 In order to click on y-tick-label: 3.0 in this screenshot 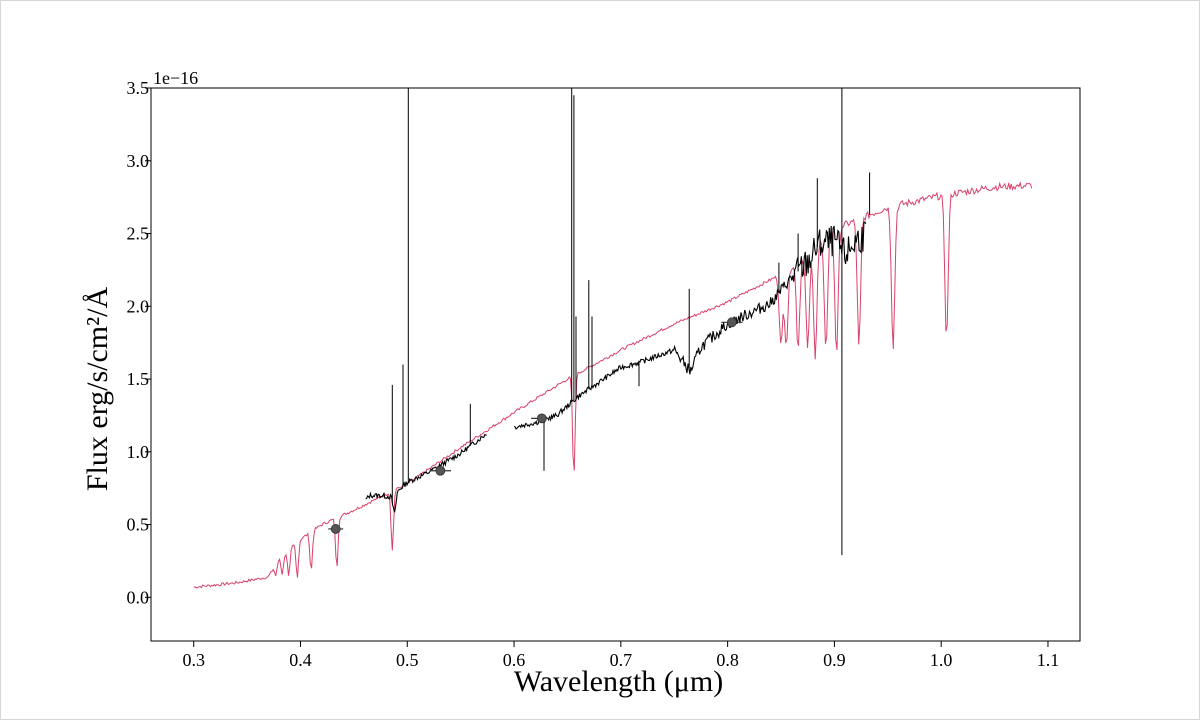, I will do `click(138, 161)`.